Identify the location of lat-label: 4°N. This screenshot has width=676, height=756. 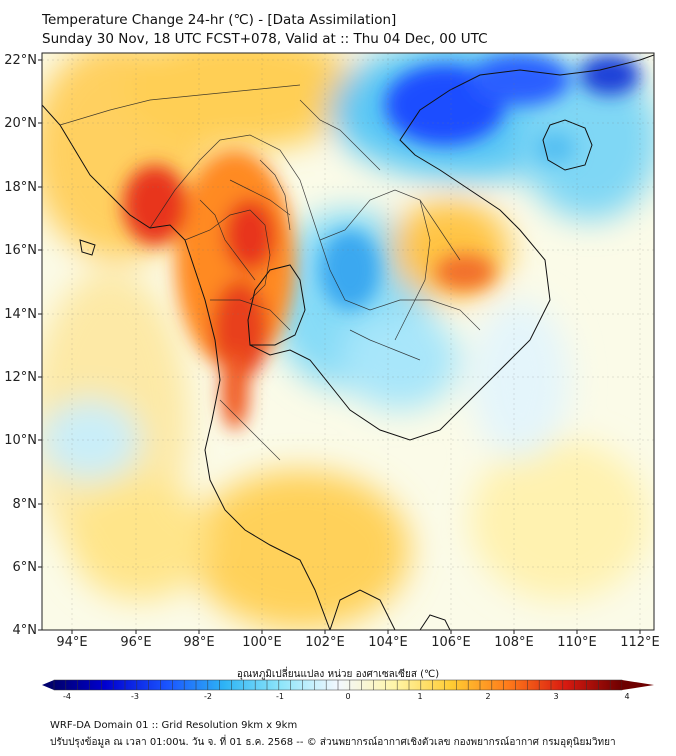
(25, 630).